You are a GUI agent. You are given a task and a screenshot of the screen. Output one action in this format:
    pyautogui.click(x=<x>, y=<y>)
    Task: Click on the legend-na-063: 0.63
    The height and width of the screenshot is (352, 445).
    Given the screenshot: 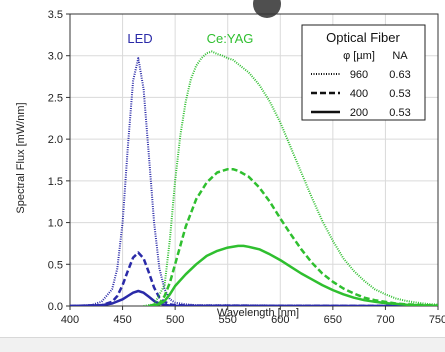 What is the action you would take?
    pyautogui.click(x=399, y=75)
    